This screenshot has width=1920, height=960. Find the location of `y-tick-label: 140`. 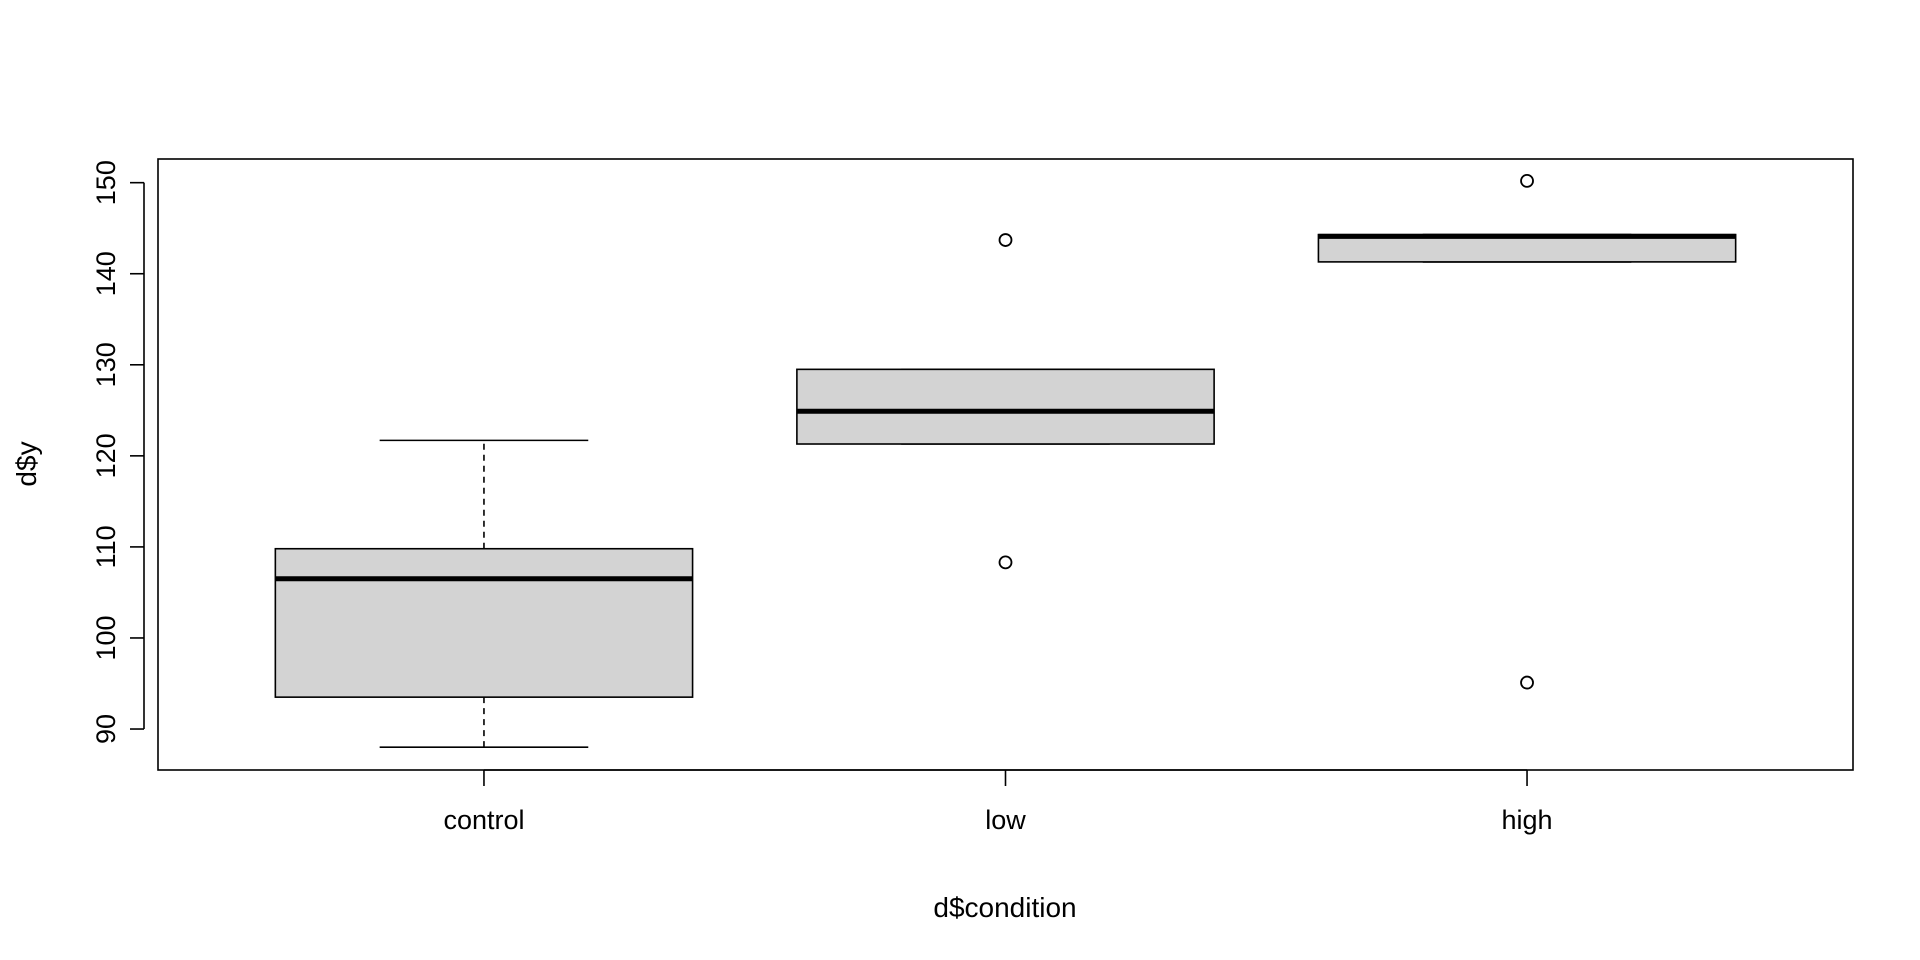

y-tick-label: 140 is located at coordinates (106, 273).